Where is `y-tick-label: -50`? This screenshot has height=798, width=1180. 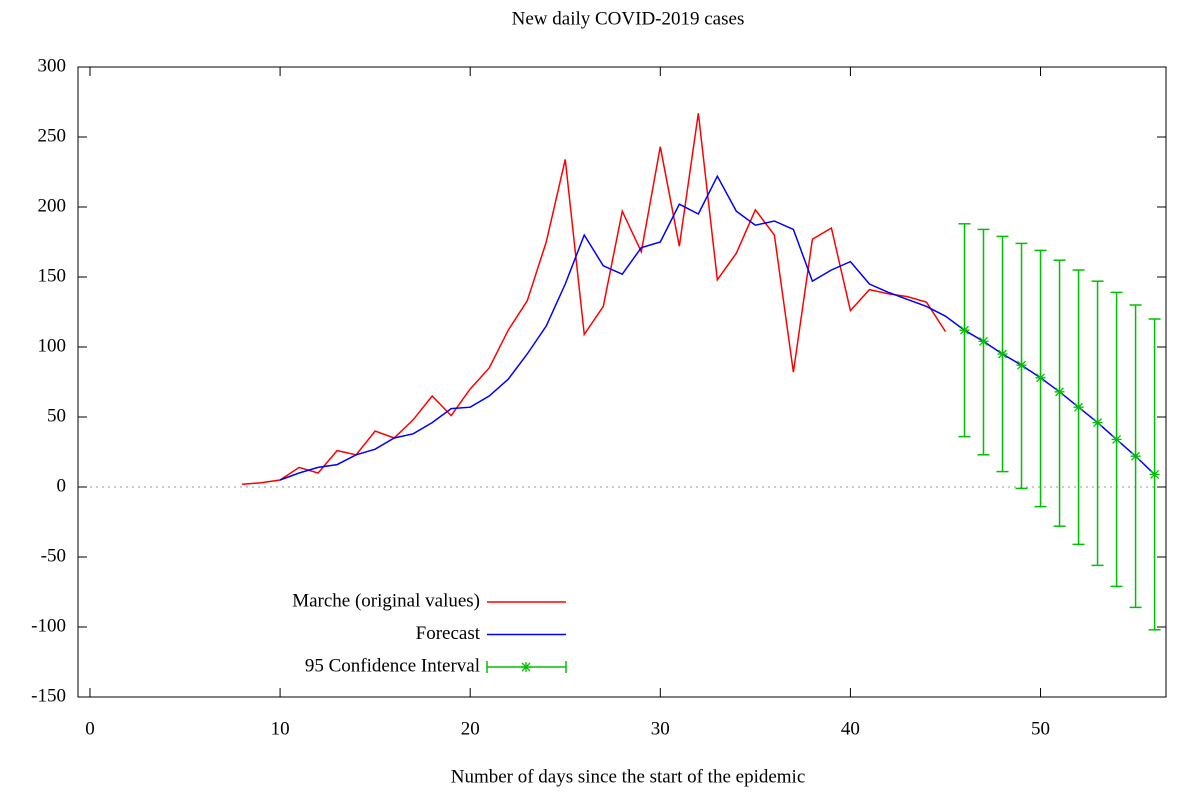
y-tick-label: -50 is located at coordinates (53, 555).